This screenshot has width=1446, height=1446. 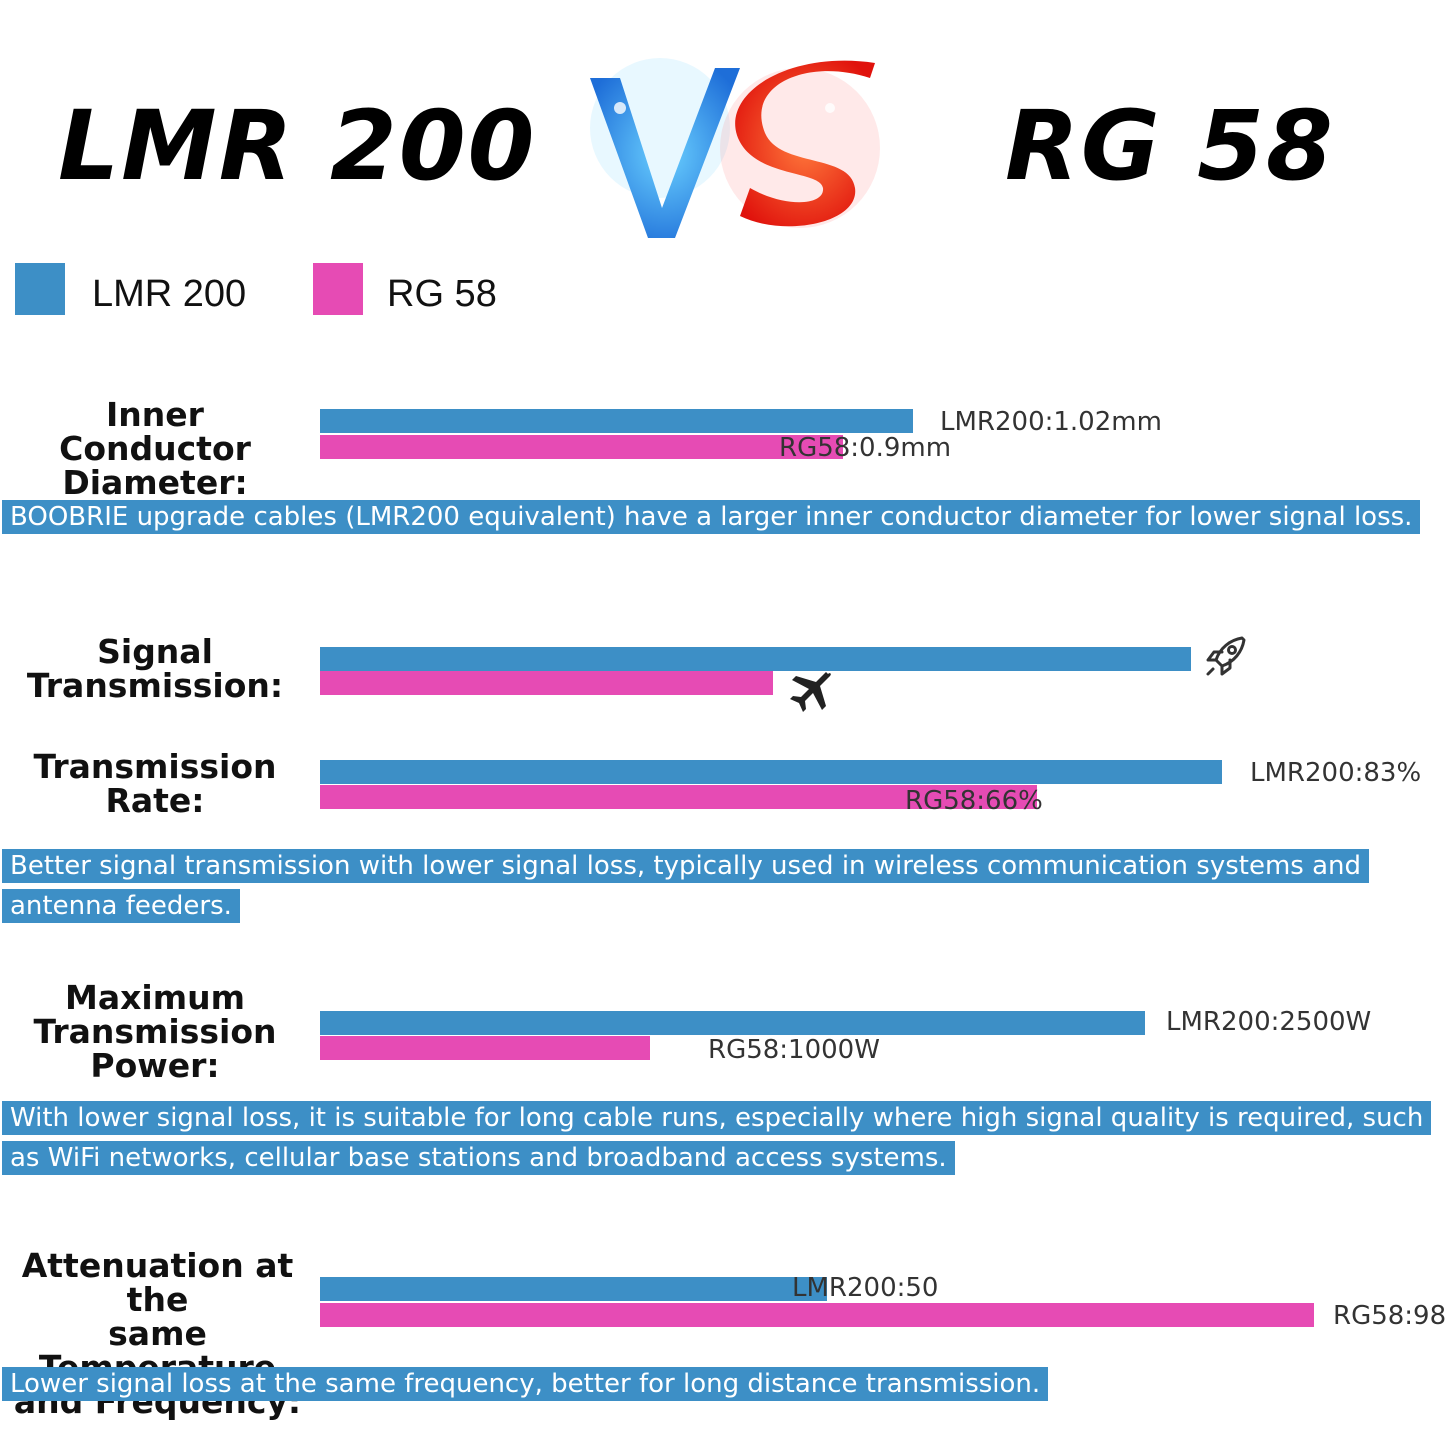 What do you see at coordinates (771, 772) in the screenshot?
I see `rate-lmr-bar` at bounding box center [771, 772].